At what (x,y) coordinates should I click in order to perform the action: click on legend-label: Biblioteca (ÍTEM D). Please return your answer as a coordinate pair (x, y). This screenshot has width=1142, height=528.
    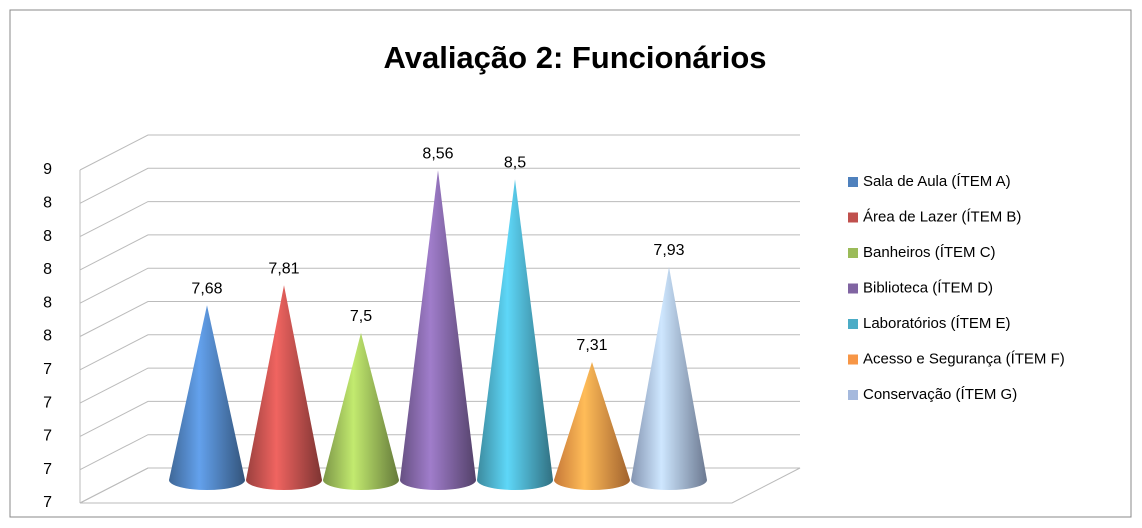
    Looking at the image, I should click on (928, 287).